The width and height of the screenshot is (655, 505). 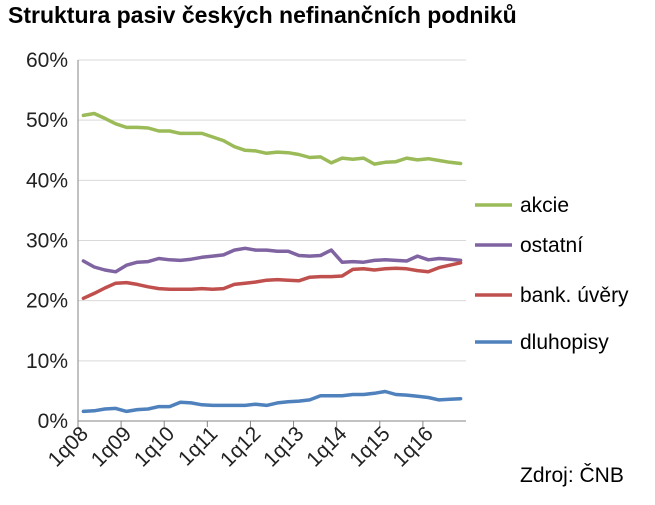 What do you see at coordinates (413, 446) in the screenshot?
I see `x-tick-label: 1q16` at bounding box center [413, 446].